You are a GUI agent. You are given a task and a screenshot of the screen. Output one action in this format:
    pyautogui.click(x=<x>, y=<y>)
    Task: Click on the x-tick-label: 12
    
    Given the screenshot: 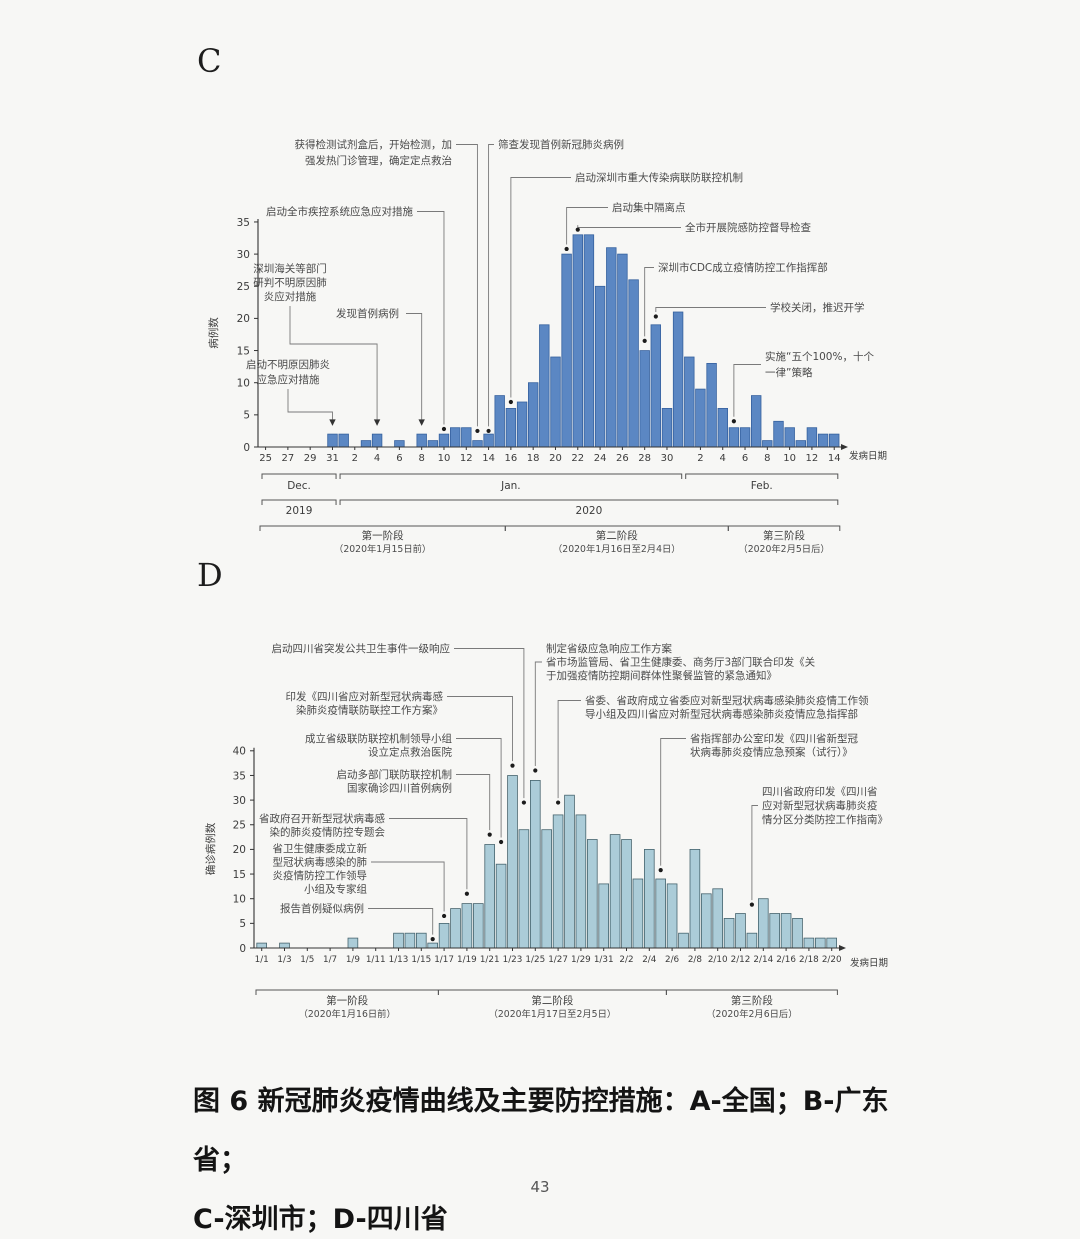 What is the action you would take?
    pyautogui.click(x=812, y=458)
    